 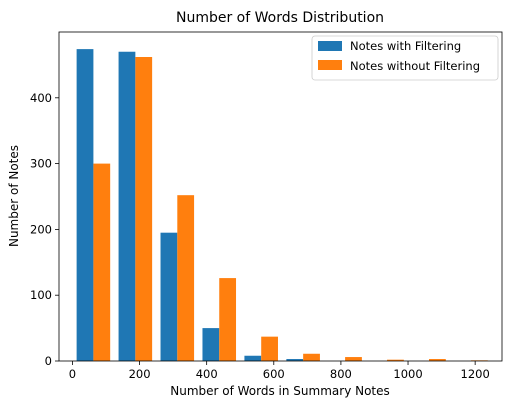 I want to click on y-tick-label: 400, so click(x=41, y=98).